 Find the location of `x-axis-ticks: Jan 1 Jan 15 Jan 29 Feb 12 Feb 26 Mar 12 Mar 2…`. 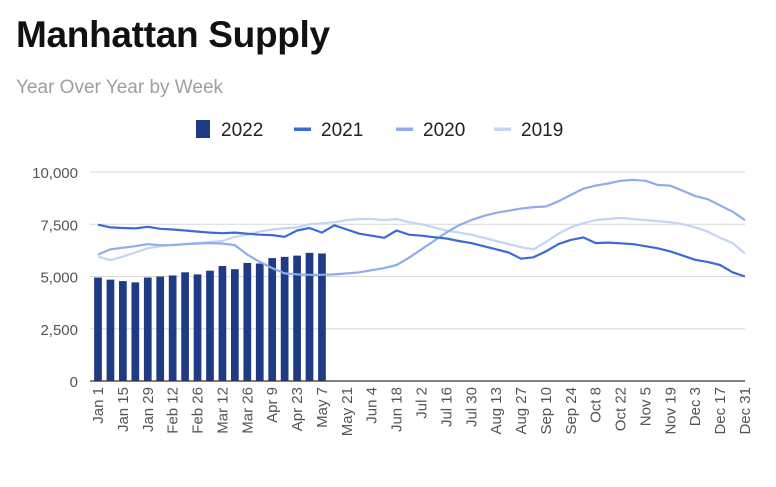

x-axis-ticks: Jan 1 Jan 15 Jan 29 Feb 12 Feb 26 Mar 12 Mar 2… is located at coordinates (422, 411).